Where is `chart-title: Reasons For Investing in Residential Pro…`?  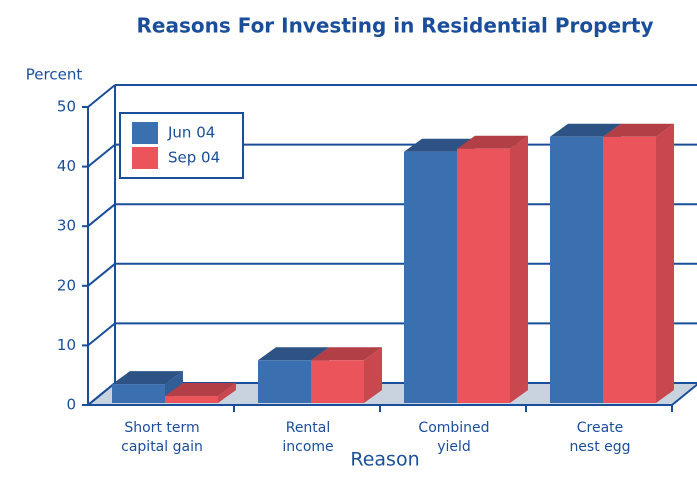
chart-title: Reasons For Investing in Residential Pro… is located at coordinates (395, 26).